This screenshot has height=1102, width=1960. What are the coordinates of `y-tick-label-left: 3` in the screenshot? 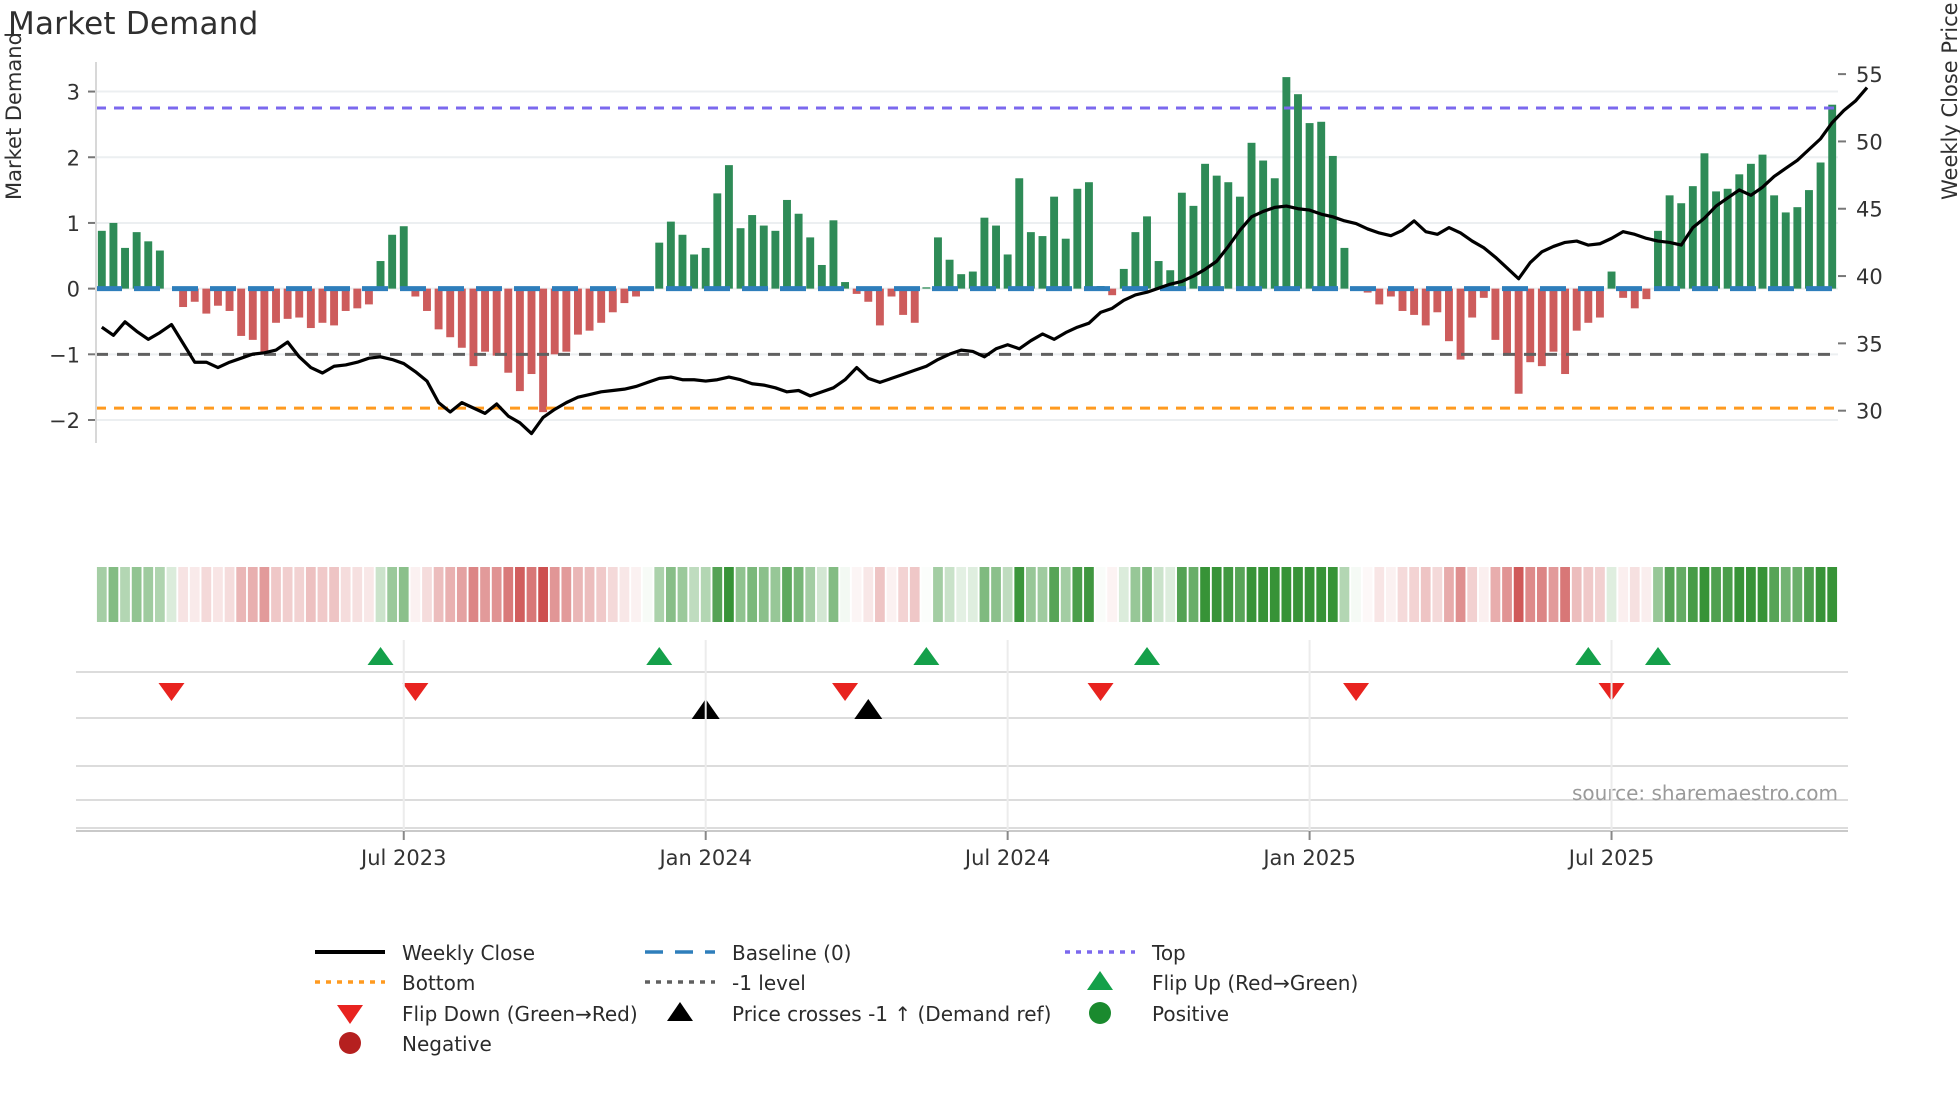 It's located at (73, 93).